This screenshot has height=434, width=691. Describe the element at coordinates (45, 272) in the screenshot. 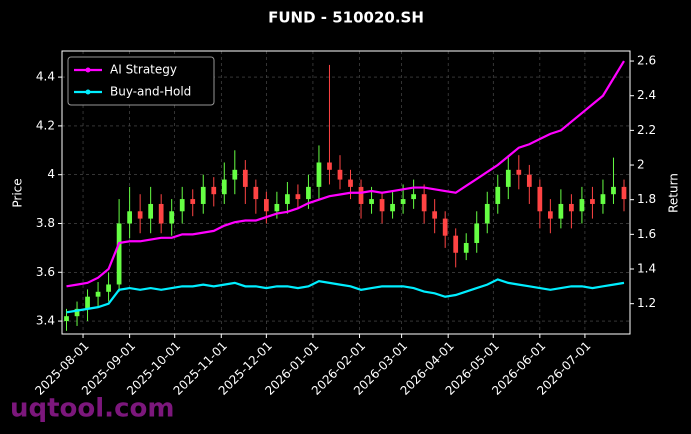

I see `y-tick-label: 3.6` at that location.